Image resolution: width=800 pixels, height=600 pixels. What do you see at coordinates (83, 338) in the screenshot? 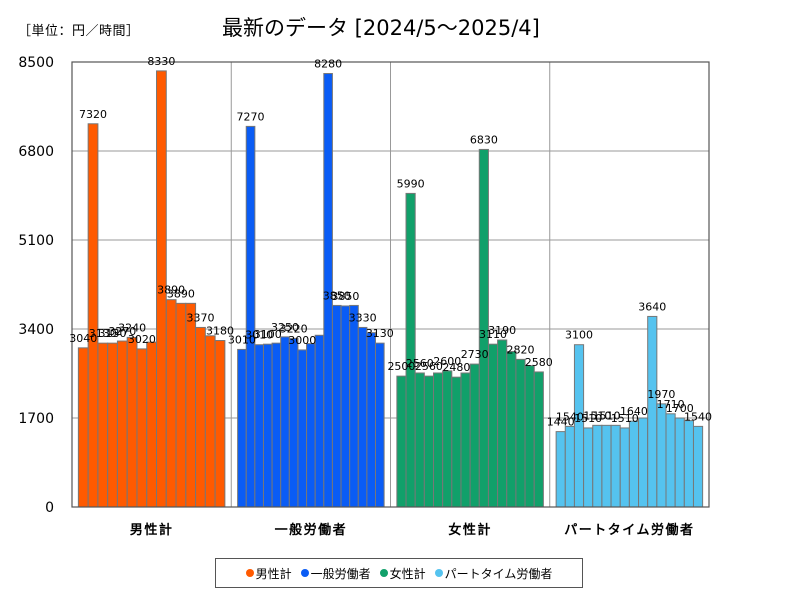
I see `data-label: 3040` at bounding box center [83, 338].